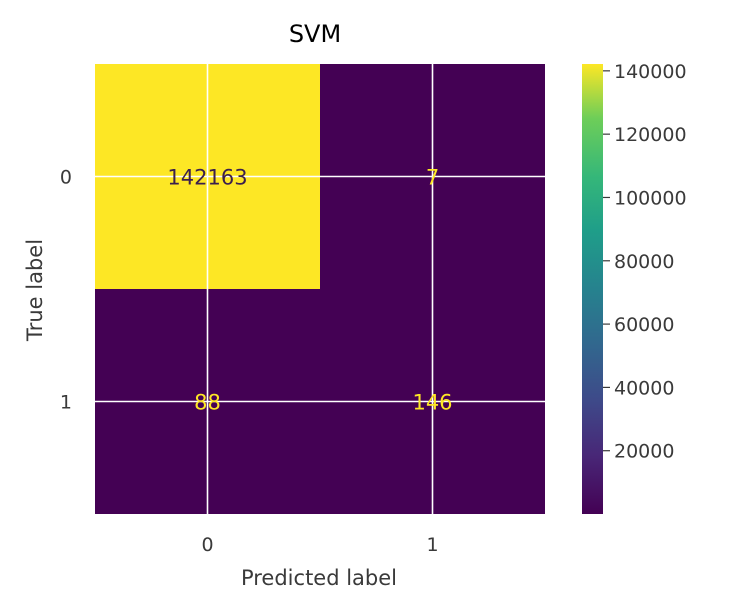 This screenshot has height=609, width=733. What do you see at coordinates (592, 289) in the screenshot?
I see `colorbar` at bounding box center [592, 289].